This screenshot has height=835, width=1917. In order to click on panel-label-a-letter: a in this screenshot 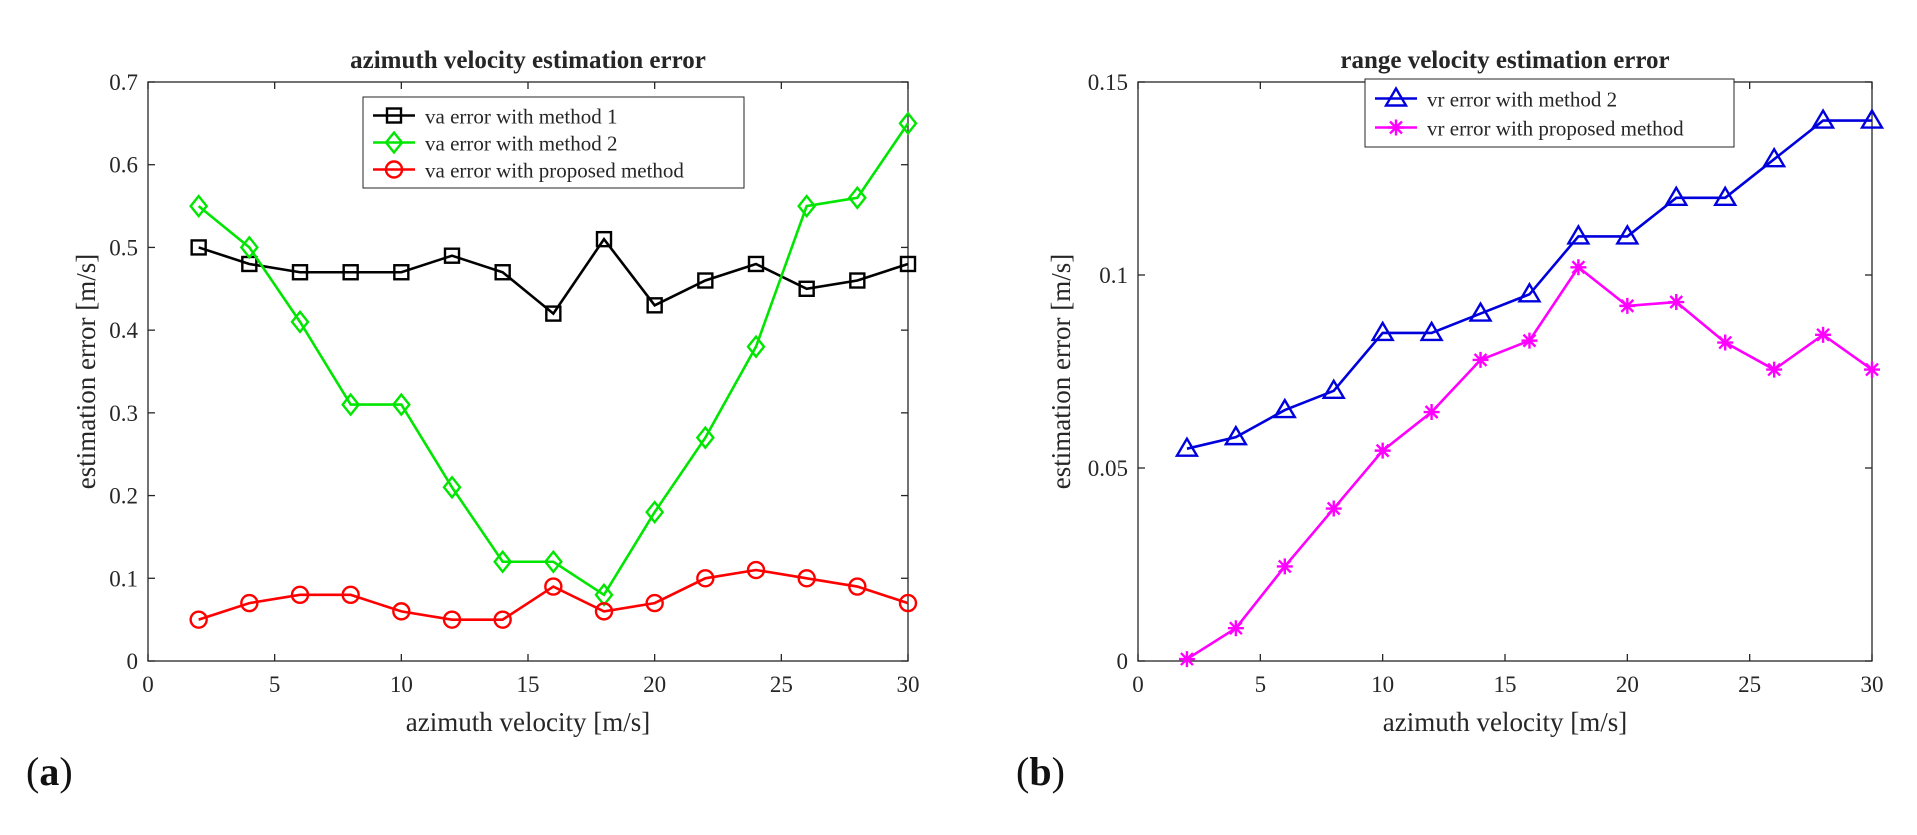, I will do `click(49, 771)`.